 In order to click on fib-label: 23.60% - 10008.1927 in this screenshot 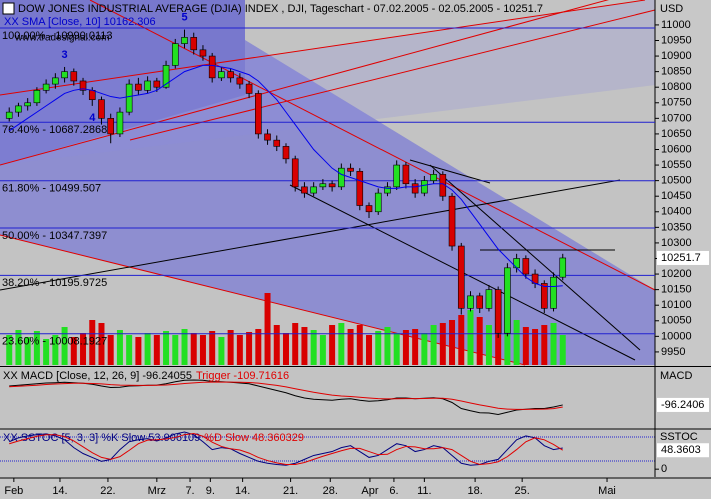, I will do `click(54, 342)`.